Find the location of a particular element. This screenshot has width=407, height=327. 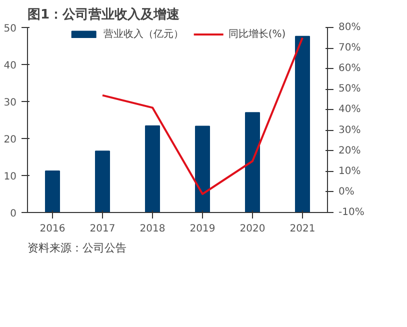

y2-tick-label: 80% is located at coordinates (349, 27).